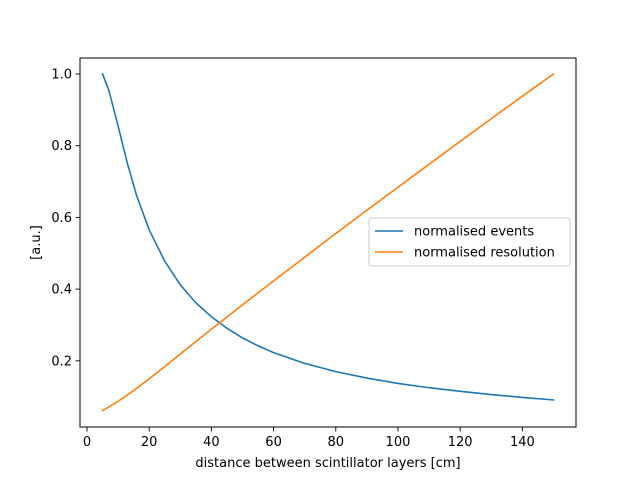 This screenshot has height=480, width=640. I want to click on x-tick-label: 120, so click(460, 442).